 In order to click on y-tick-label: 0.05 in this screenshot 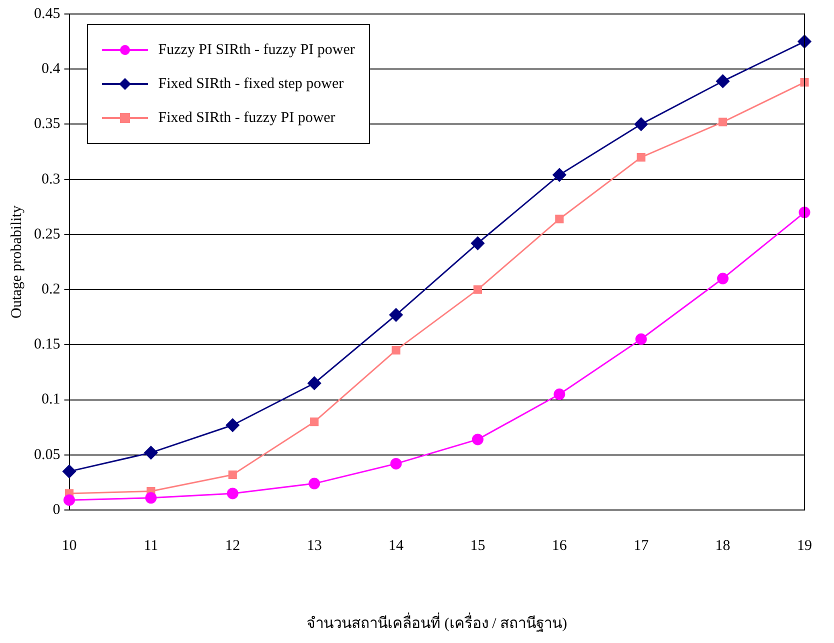, I will do `click(47, 454)`.